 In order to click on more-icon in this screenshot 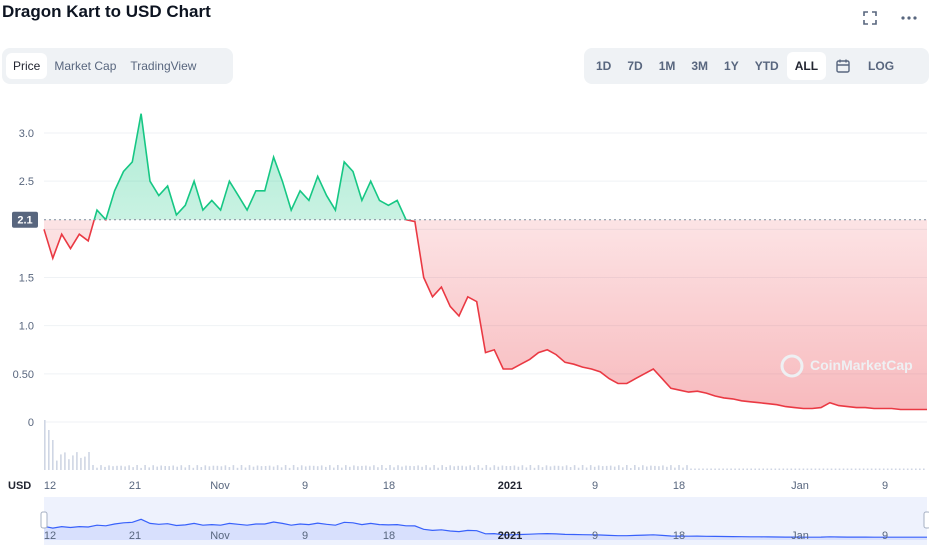, I will do `click(909, 18)`.